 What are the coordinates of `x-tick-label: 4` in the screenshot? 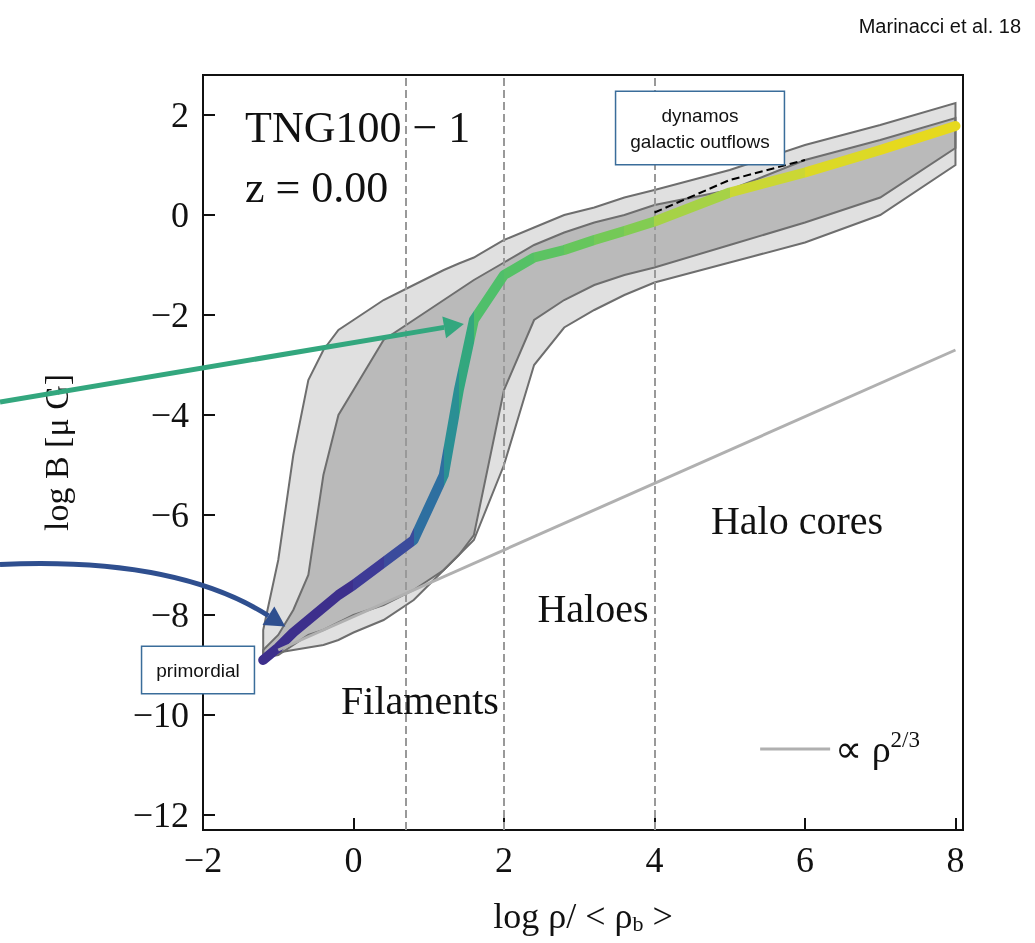 It's located at (654, 860).